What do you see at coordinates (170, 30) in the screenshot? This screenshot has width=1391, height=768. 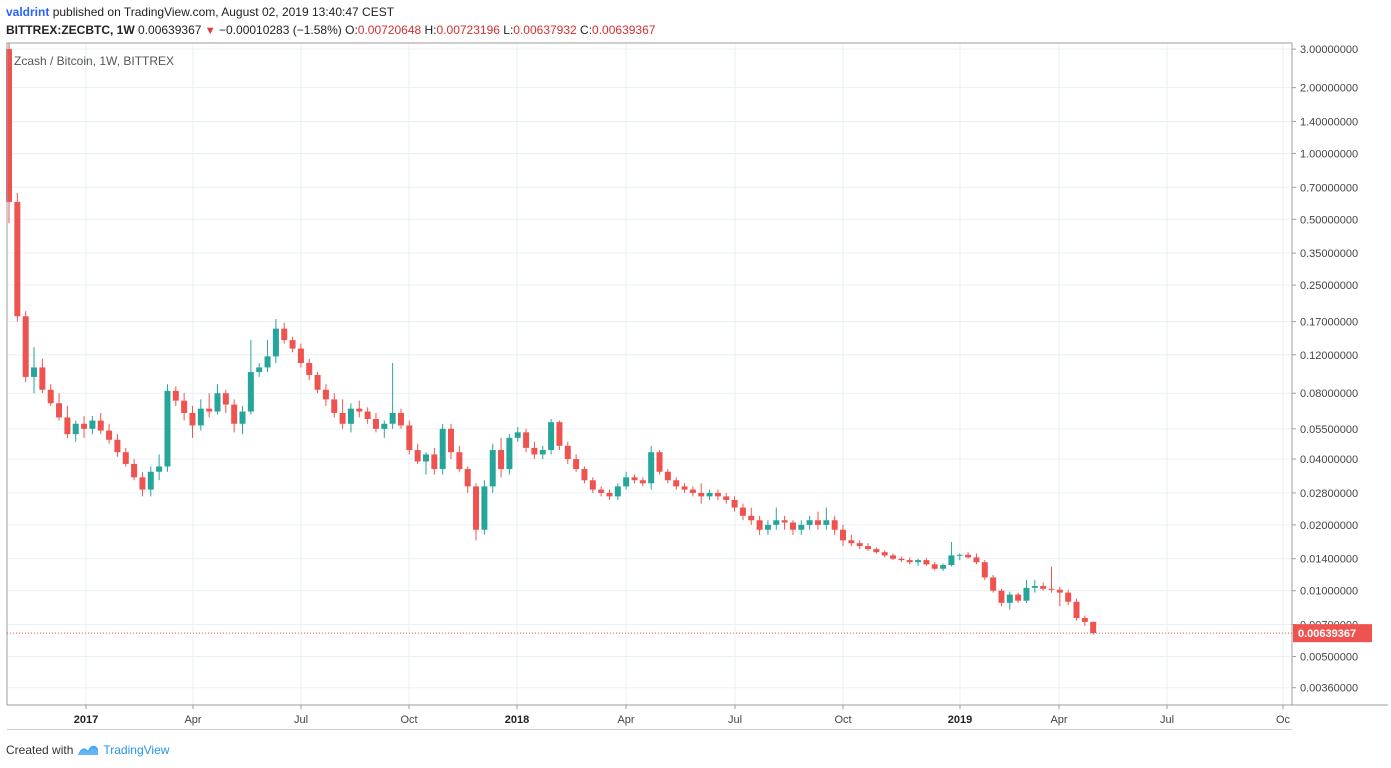 I see `last-price: 0.00639367` at bounding box center [170, 30].